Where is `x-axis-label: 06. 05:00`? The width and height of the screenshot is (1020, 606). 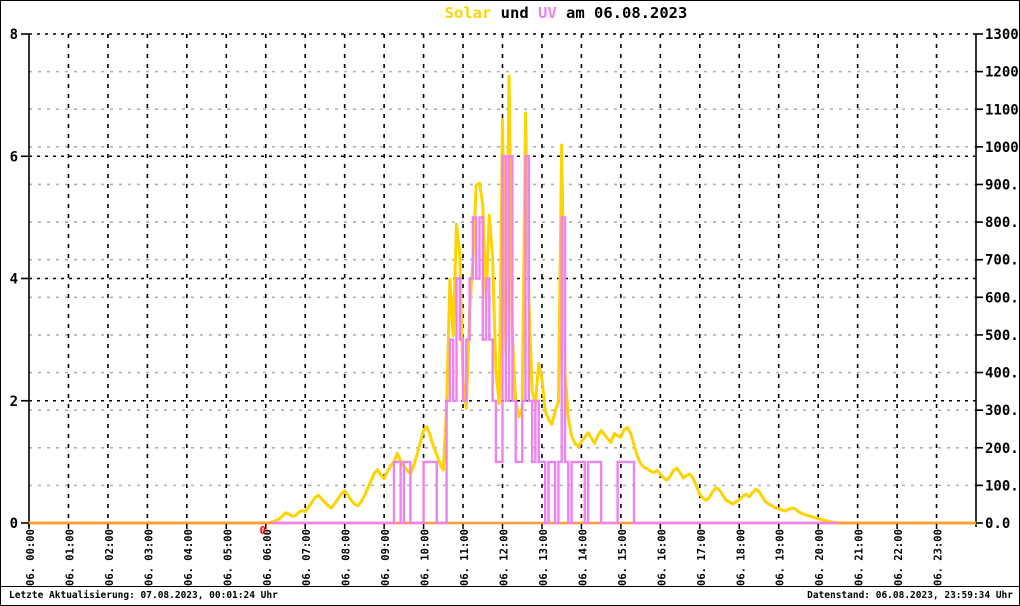 x-axis-label: 06. 05:00 is located at coordinates (228, 557).